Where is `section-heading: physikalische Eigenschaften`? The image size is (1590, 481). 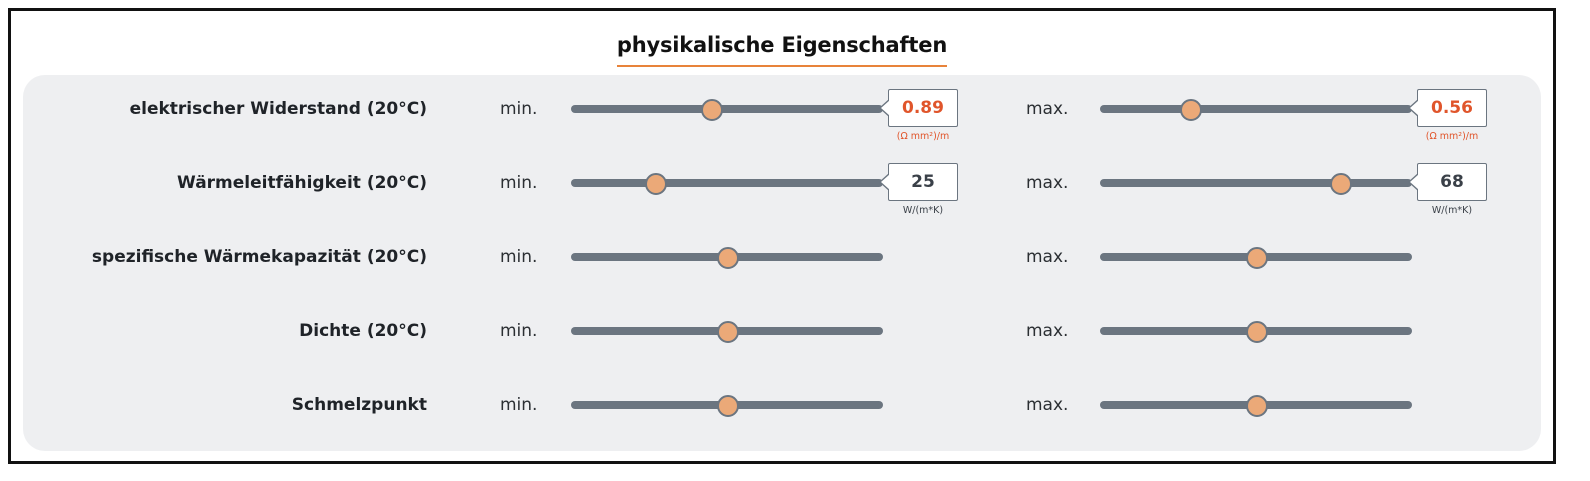 section-heading: physikalische Eigenschaften is located at coordinates (782, 50).